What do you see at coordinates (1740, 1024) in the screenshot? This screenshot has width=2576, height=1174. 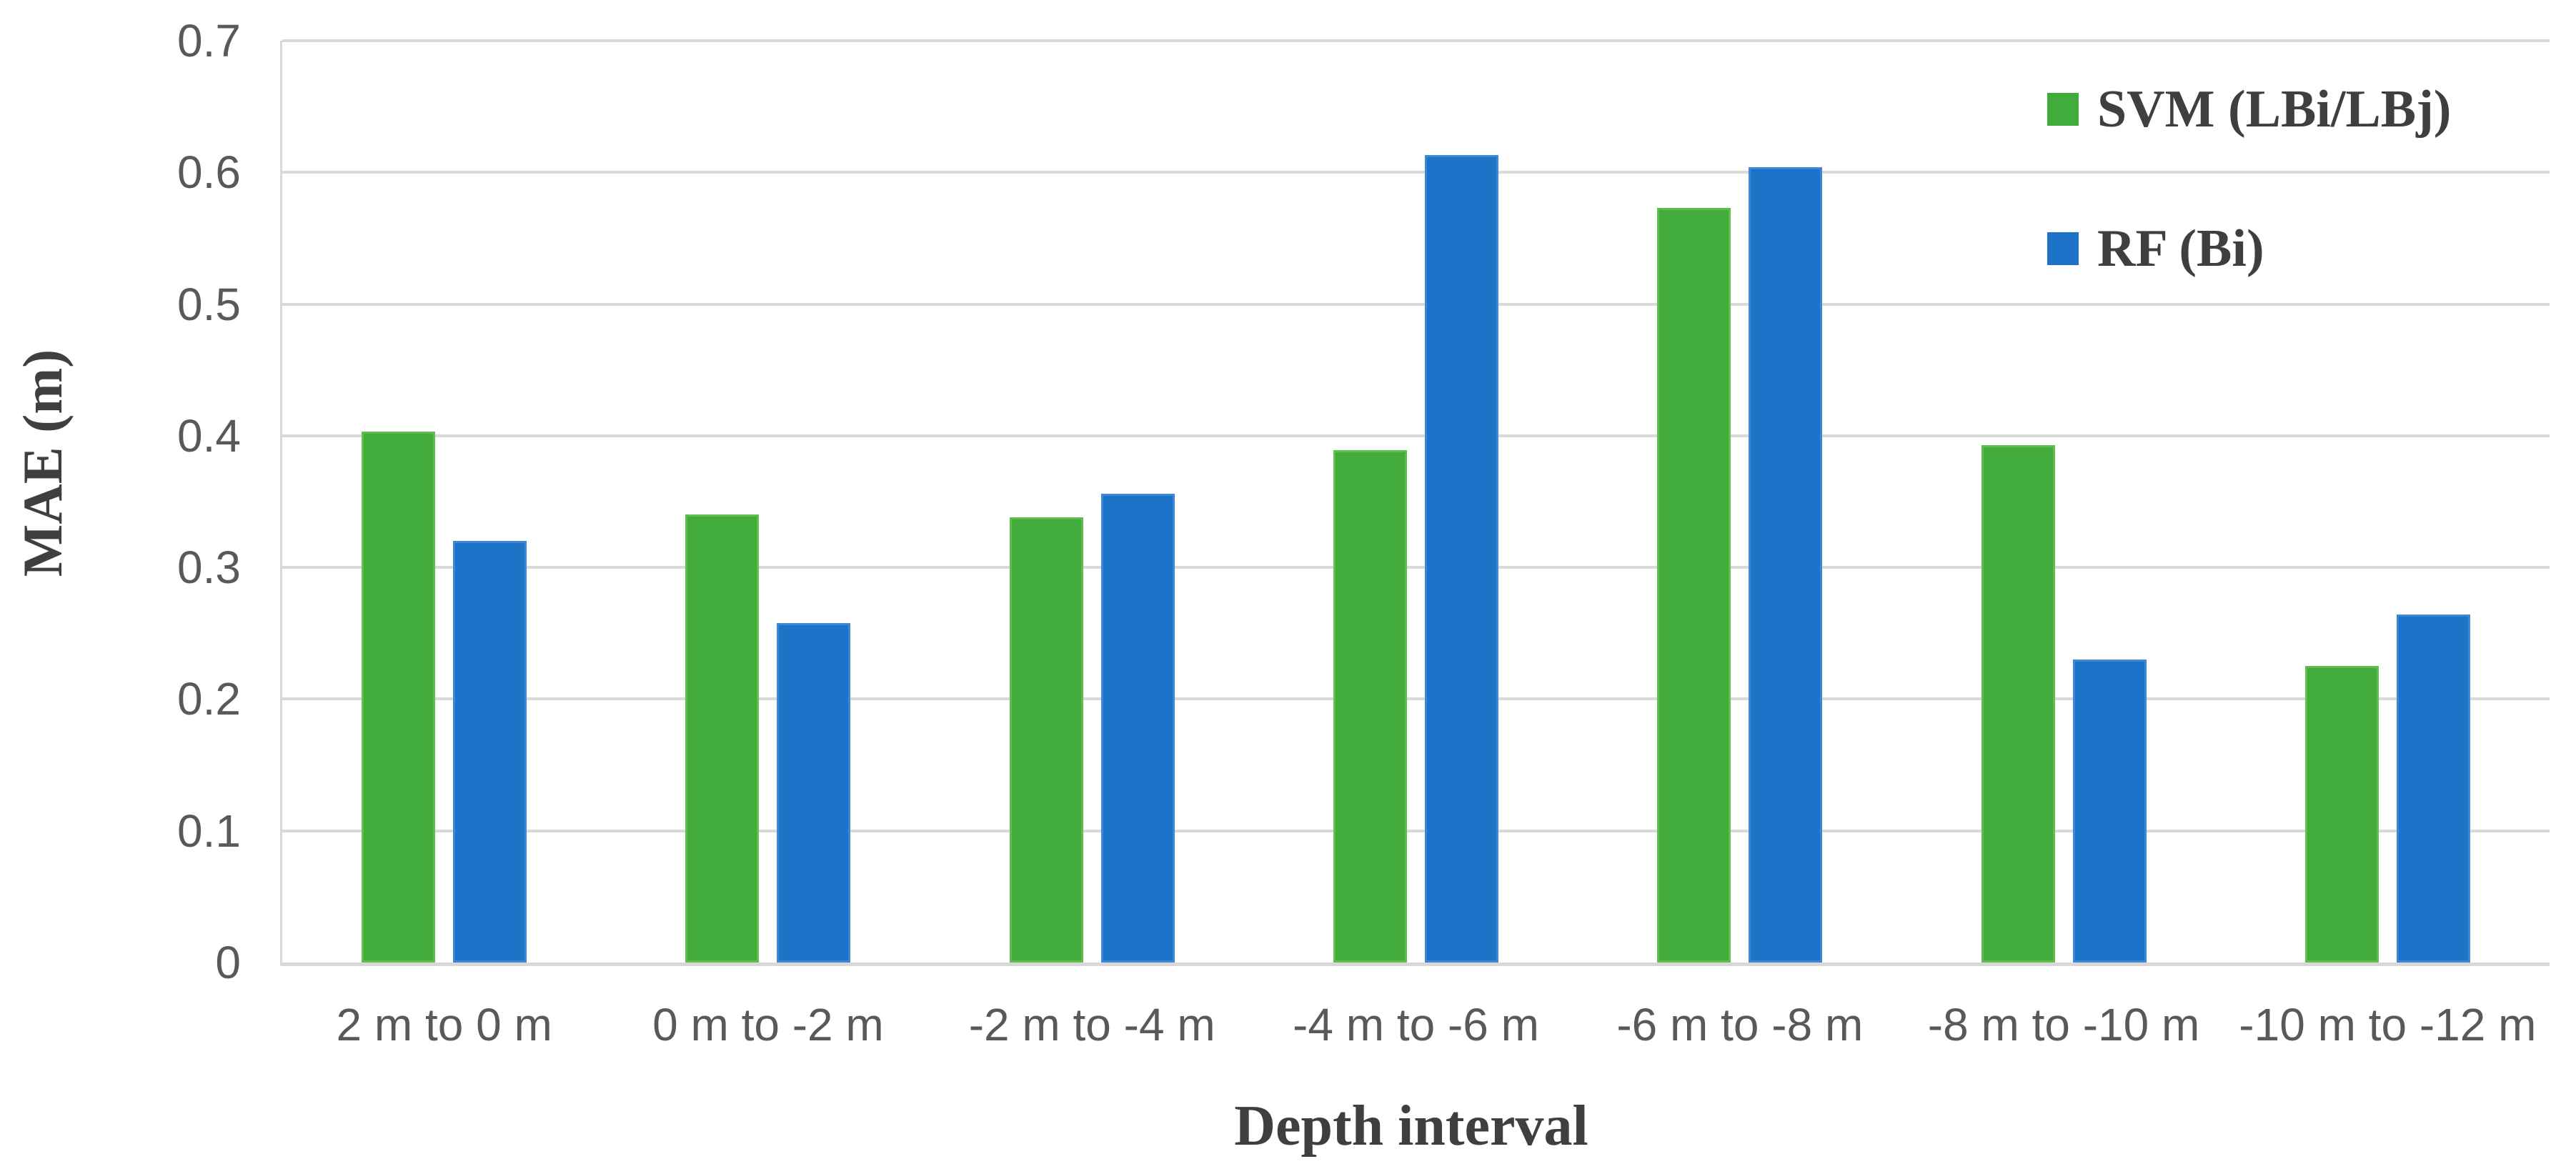 I see `x-tick-label-6-m-to-8-m: -6 m to -8 m` at bounding box center [1740, 1024].